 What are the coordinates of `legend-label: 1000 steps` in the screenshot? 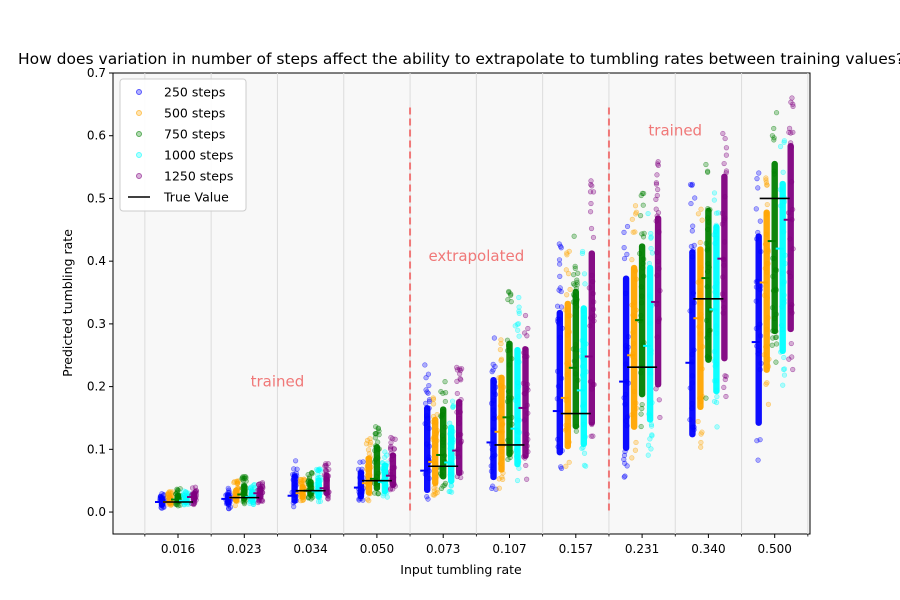 It's located at (198, 155).